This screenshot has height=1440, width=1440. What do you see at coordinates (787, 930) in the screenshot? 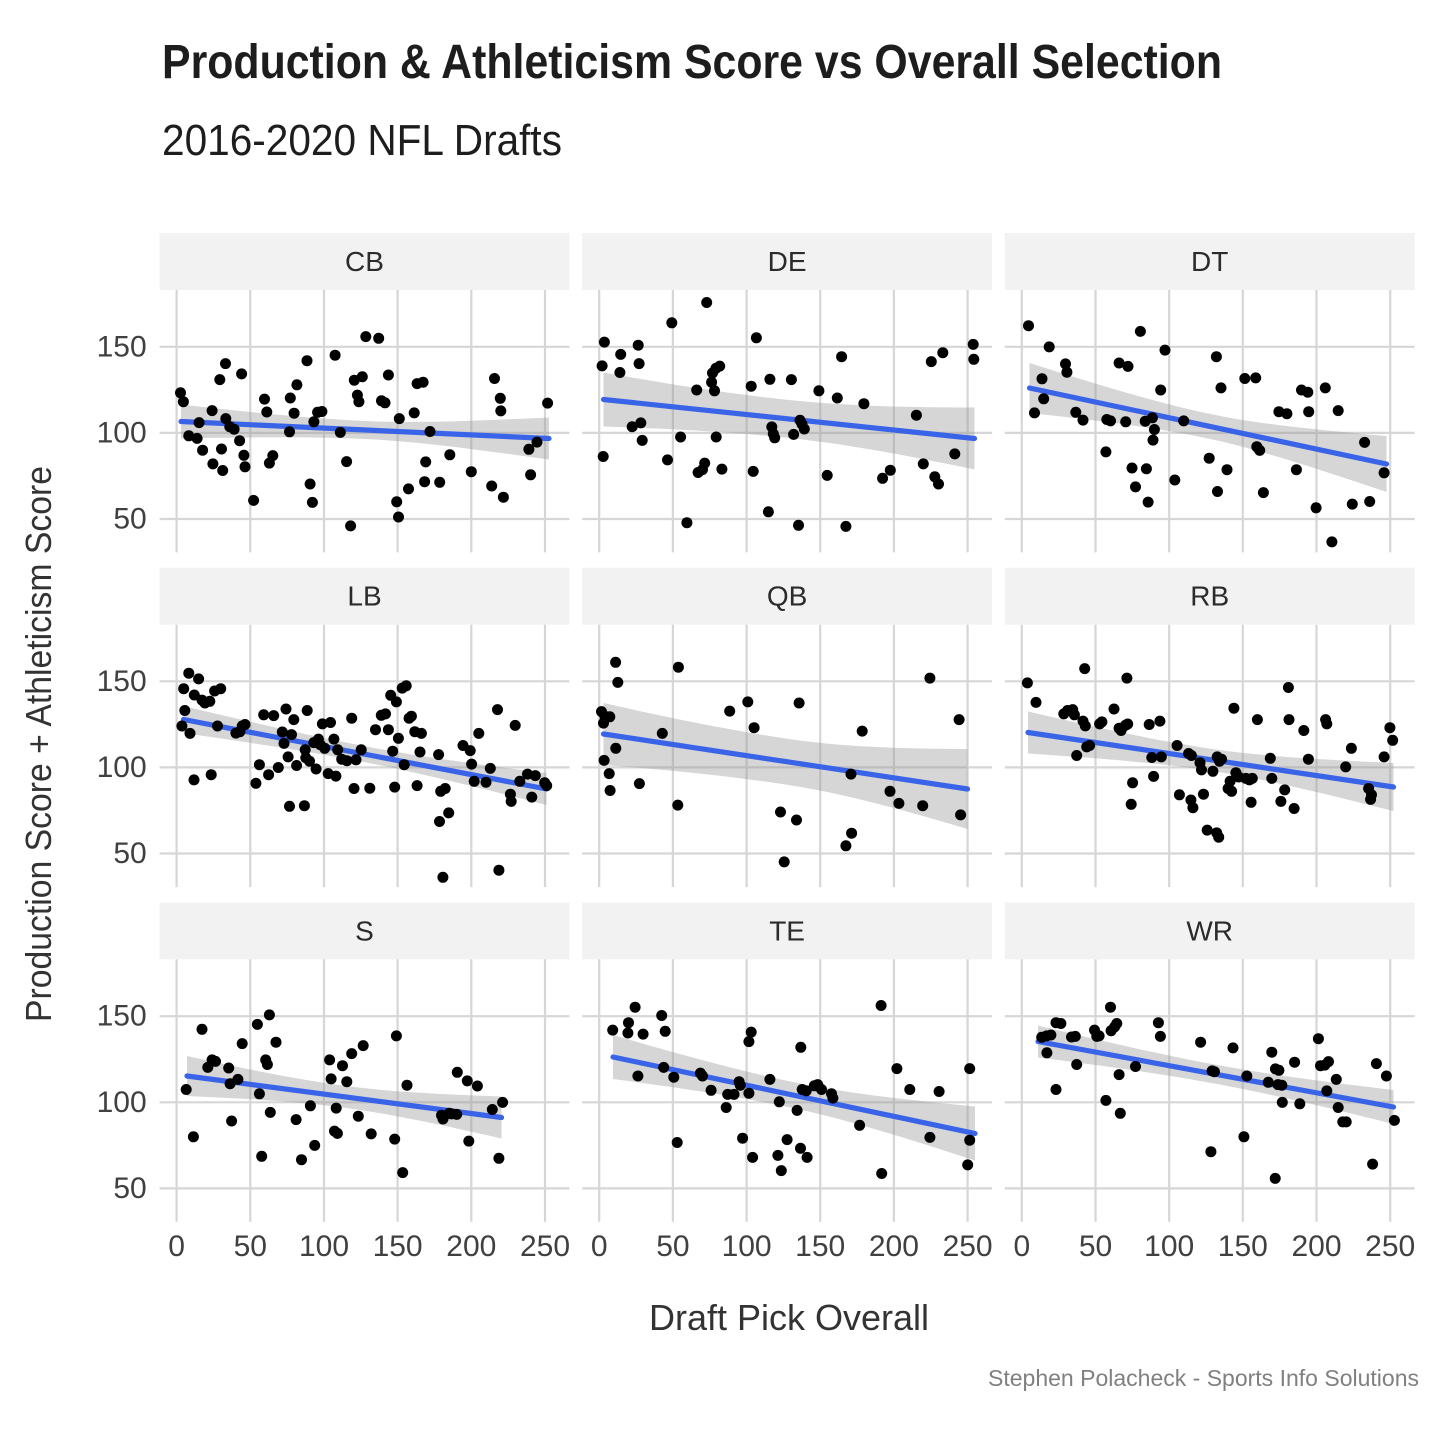
I see `svg-text: TE` at bounding box center [787, 930].